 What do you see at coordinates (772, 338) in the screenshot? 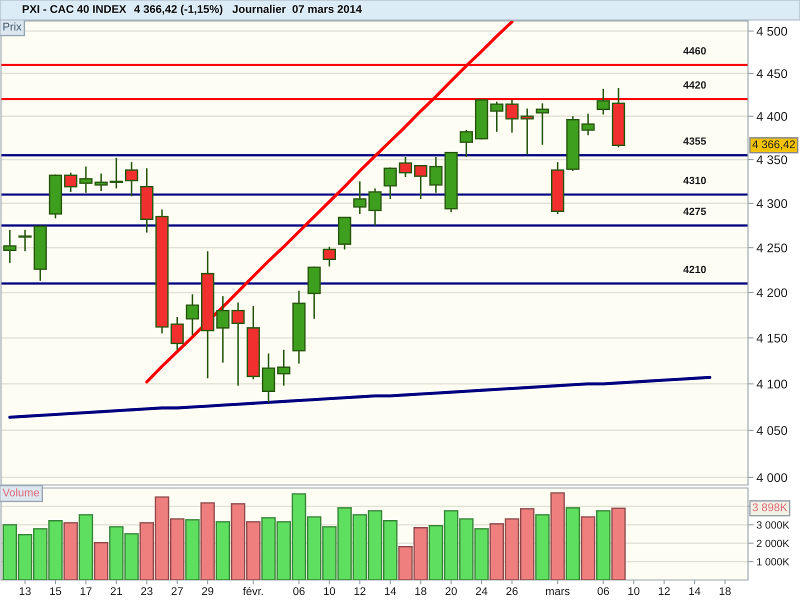
I see `y-tick-label: 4 150` at bounding box center [772, 338].